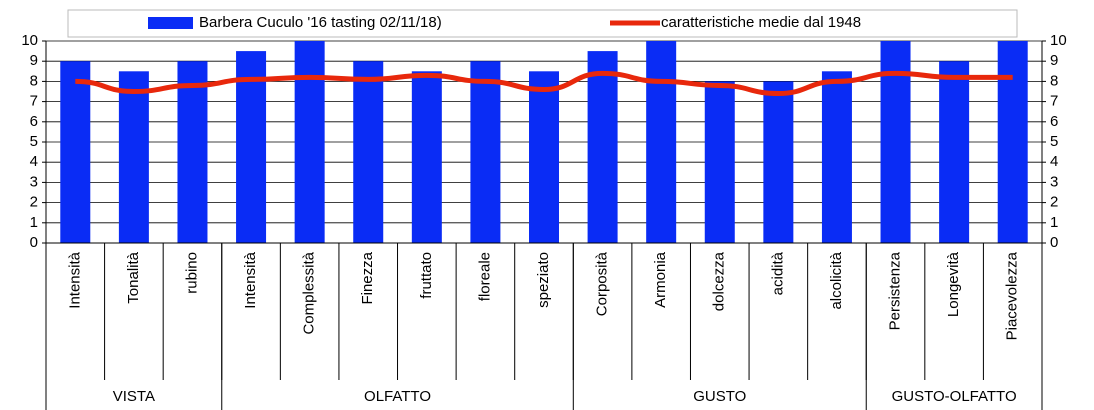  What do you see at coordinates (1012, 295) in the screenshot?
I see `x-tick-label: Piacevolezza` at bounding box center [1012, 295].